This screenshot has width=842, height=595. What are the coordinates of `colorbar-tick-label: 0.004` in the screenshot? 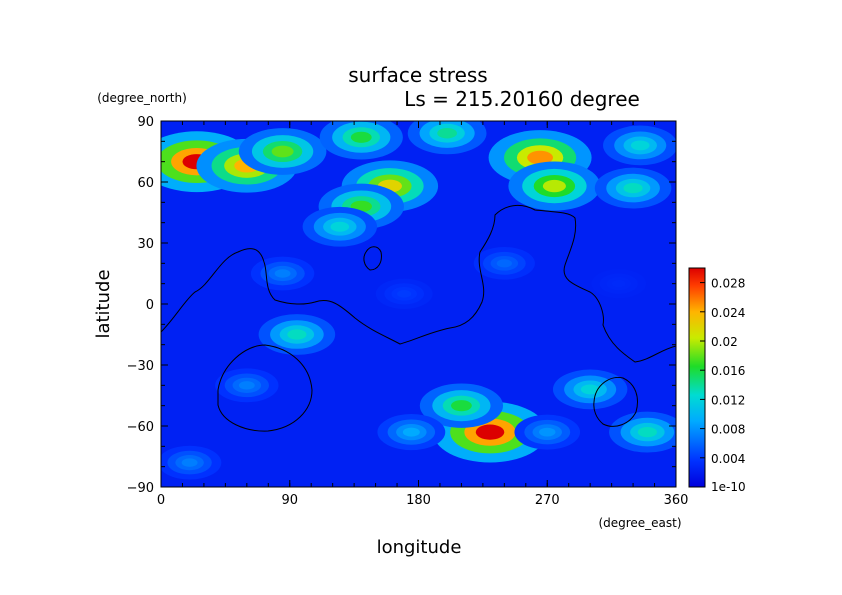 It's located at (728, 459).